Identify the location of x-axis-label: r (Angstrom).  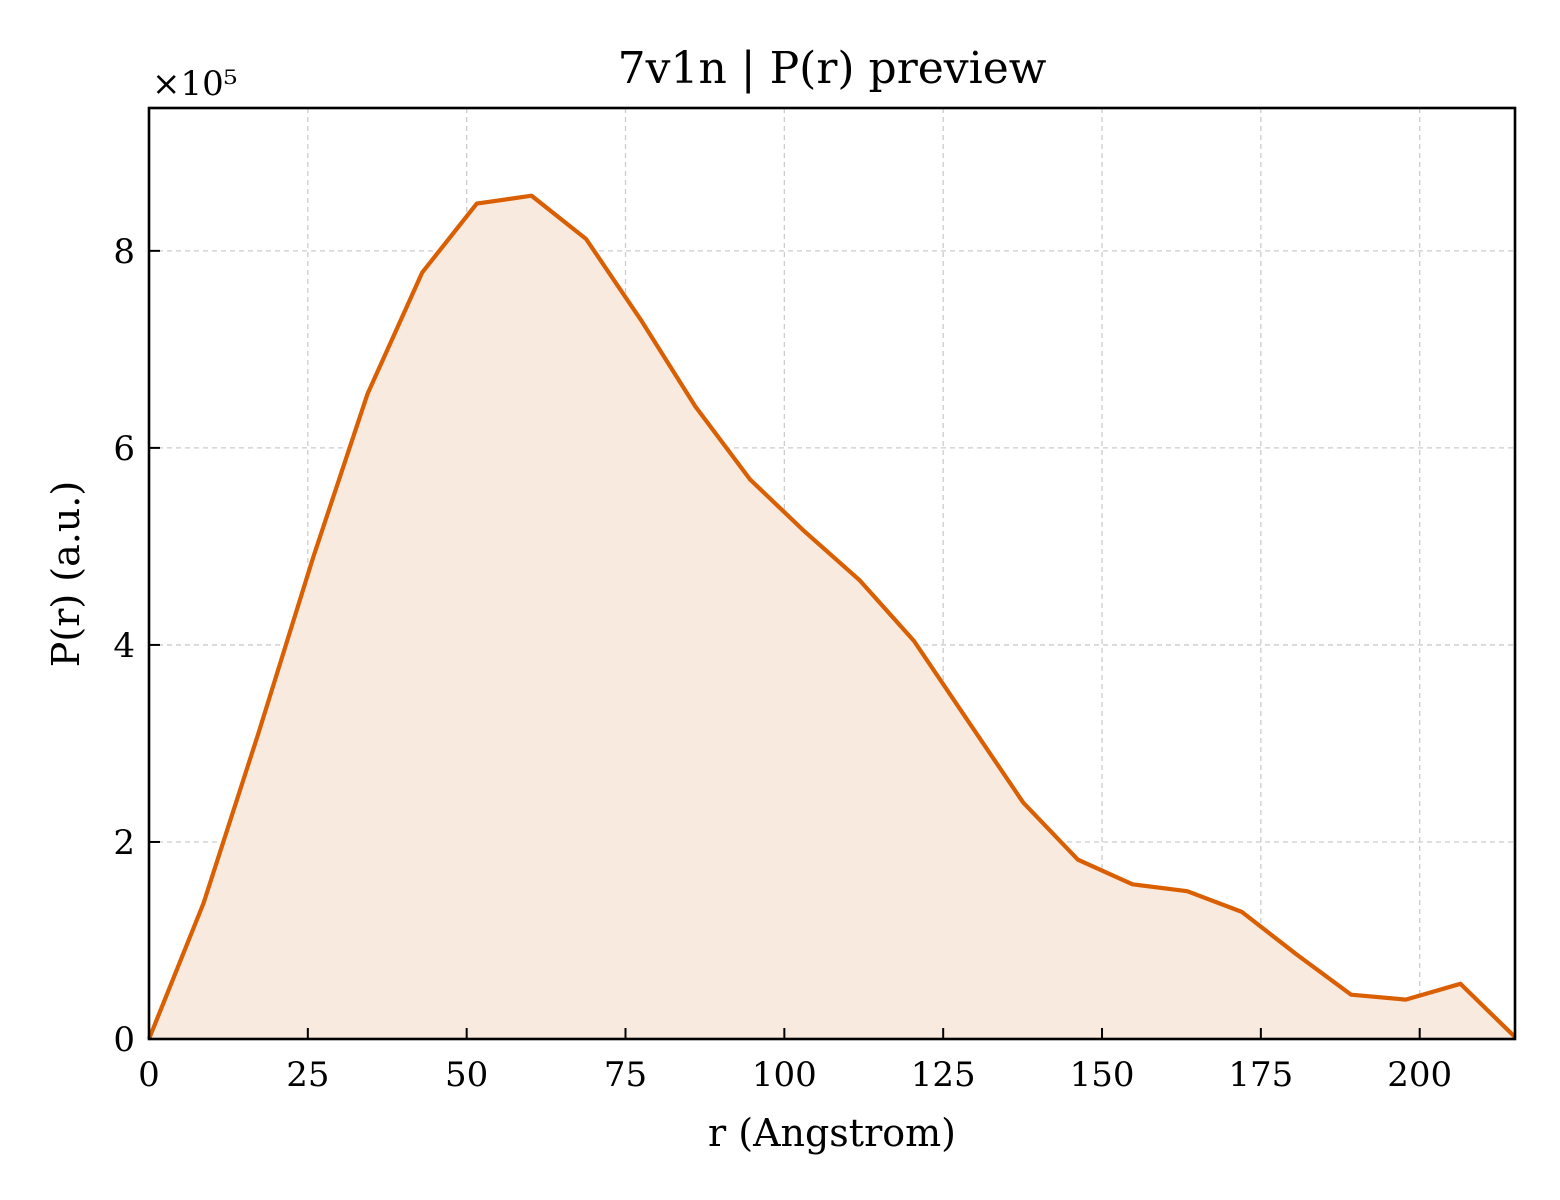
(832, 1133).